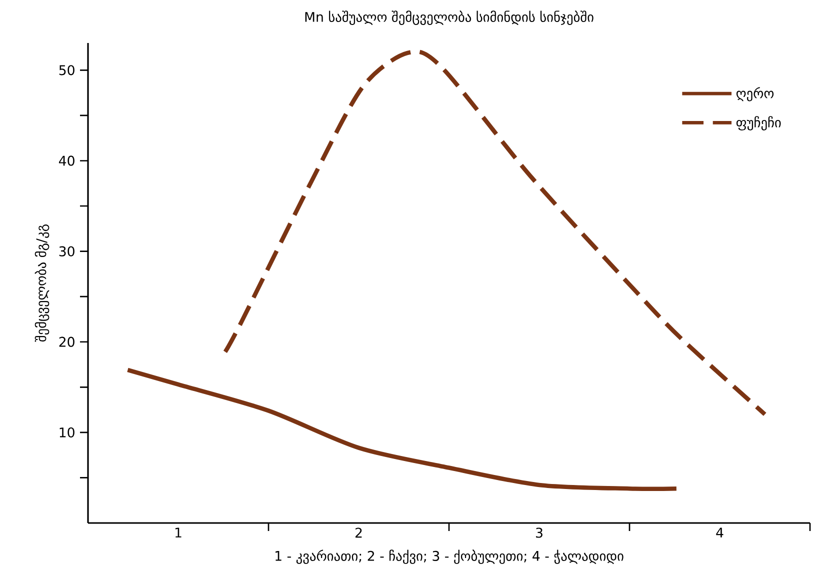 The width and height of the screenshot is (813, 583). I want to click on chart-title: Mn საშუალო შემცველობა სიმინდის სინჯებში, so click(449, 17).